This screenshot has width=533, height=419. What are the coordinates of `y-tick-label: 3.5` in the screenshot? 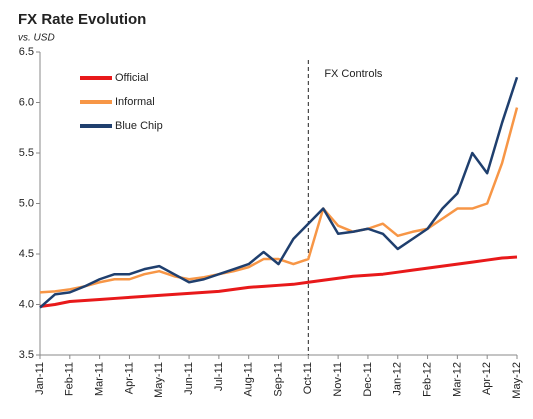 It's located at (26, 355).